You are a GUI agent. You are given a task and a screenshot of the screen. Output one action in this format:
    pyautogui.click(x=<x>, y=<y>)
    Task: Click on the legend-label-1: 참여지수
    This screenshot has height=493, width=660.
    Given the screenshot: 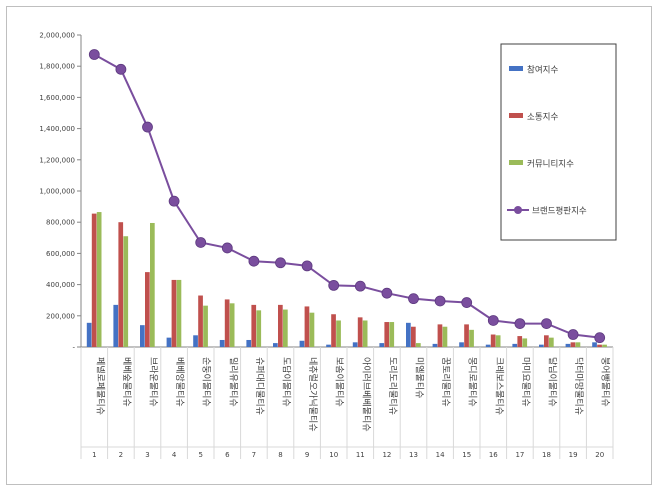 What is the action you would take?
    pyautogui.click(x=542, y=70)
    